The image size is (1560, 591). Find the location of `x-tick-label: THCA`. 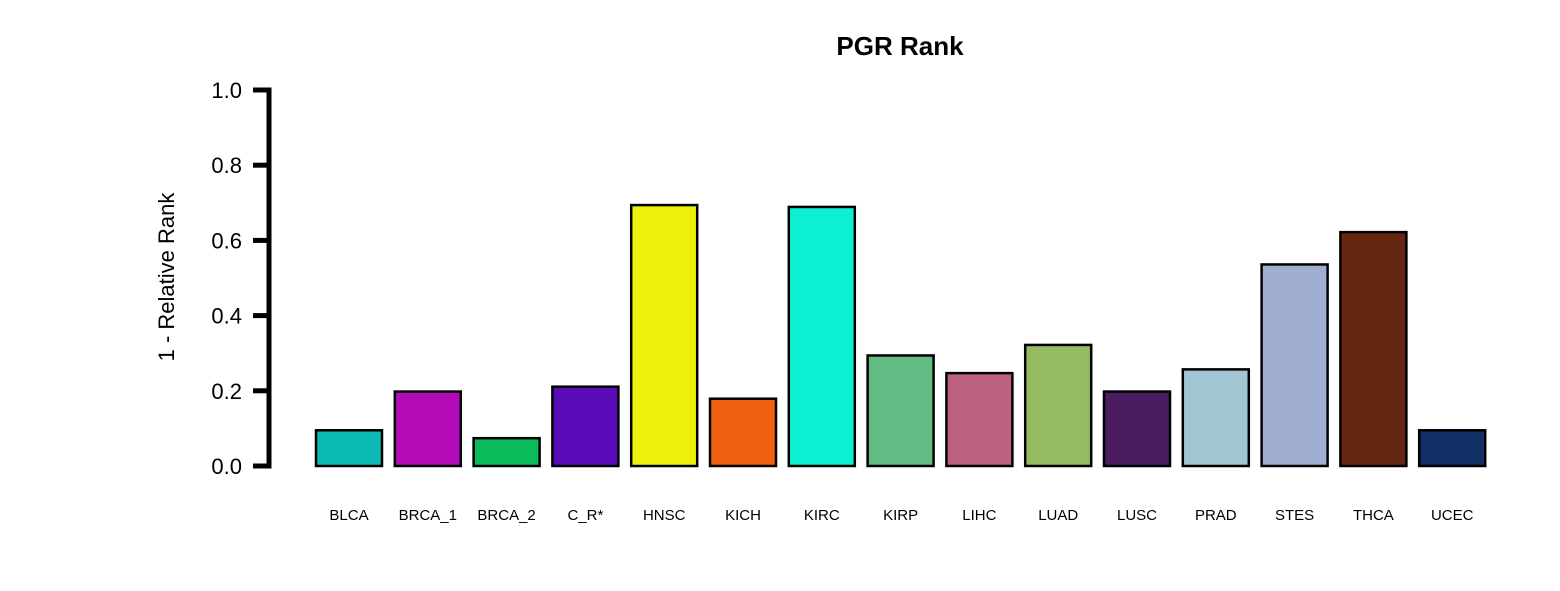

x-tick-label: THCA is located at coordinates (1373, 515).